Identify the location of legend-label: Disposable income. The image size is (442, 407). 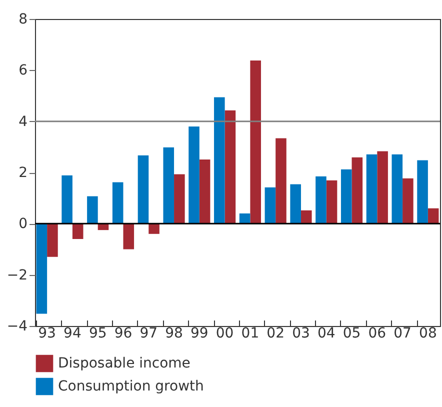
(124, 364).